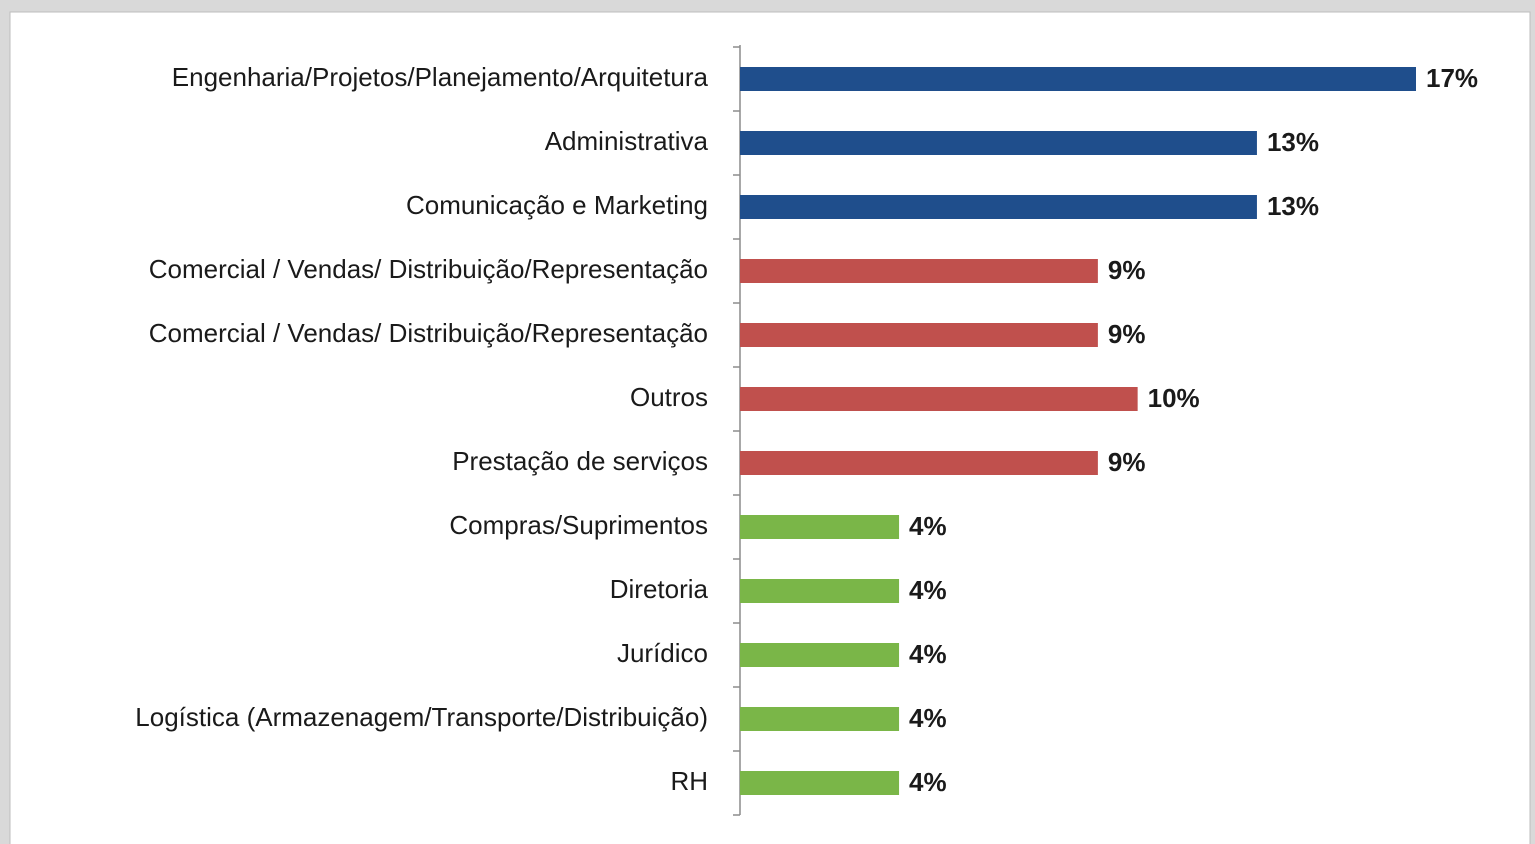 The height and width of the screenshot is (844, 1535). What do you see at coordinates (662, 653) in the screenshot?
I see `category-label: Jurídico` at bounding box center [662, 653].